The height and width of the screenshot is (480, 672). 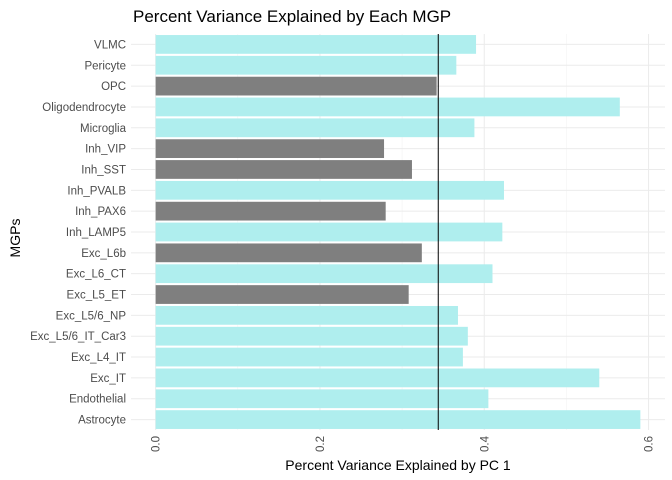 I want to click on bar-inh-lamp5, so click(x=329, y=232).